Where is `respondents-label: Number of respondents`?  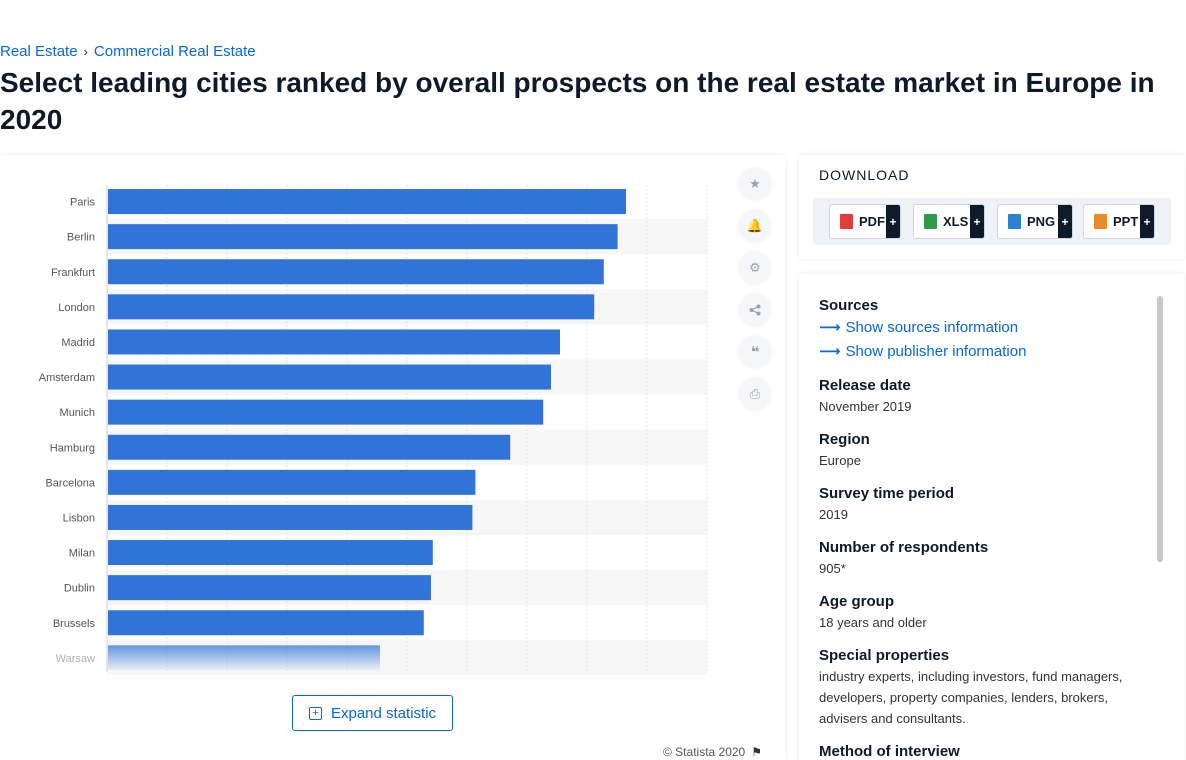
respondents-label: Number of respondents is located at coordinates (904, 547).